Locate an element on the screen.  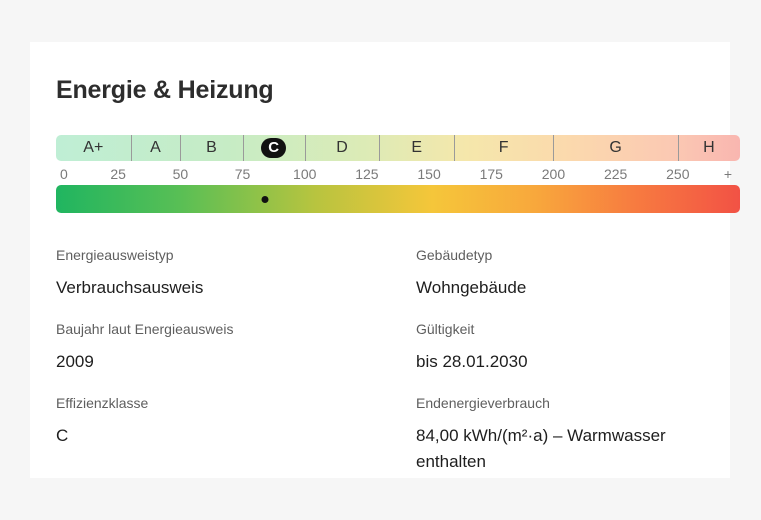
scale-tick: 100 is located at coordinates (305, 174).